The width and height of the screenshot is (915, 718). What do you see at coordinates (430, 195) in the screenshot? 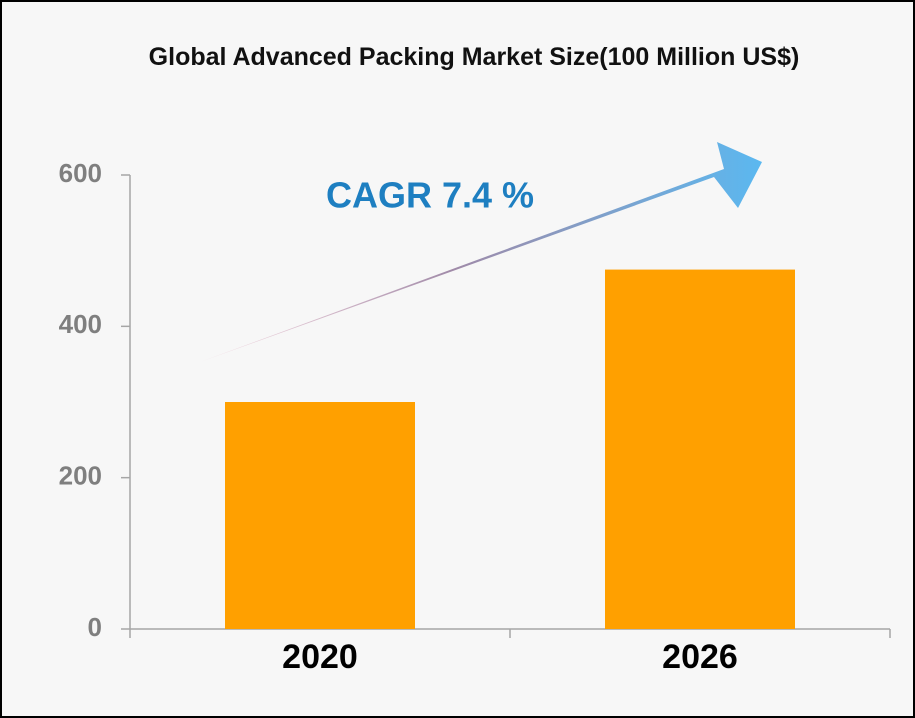
I see `cagr-annotation: CAGR 7.4 %` at bounding box center [430, 195].